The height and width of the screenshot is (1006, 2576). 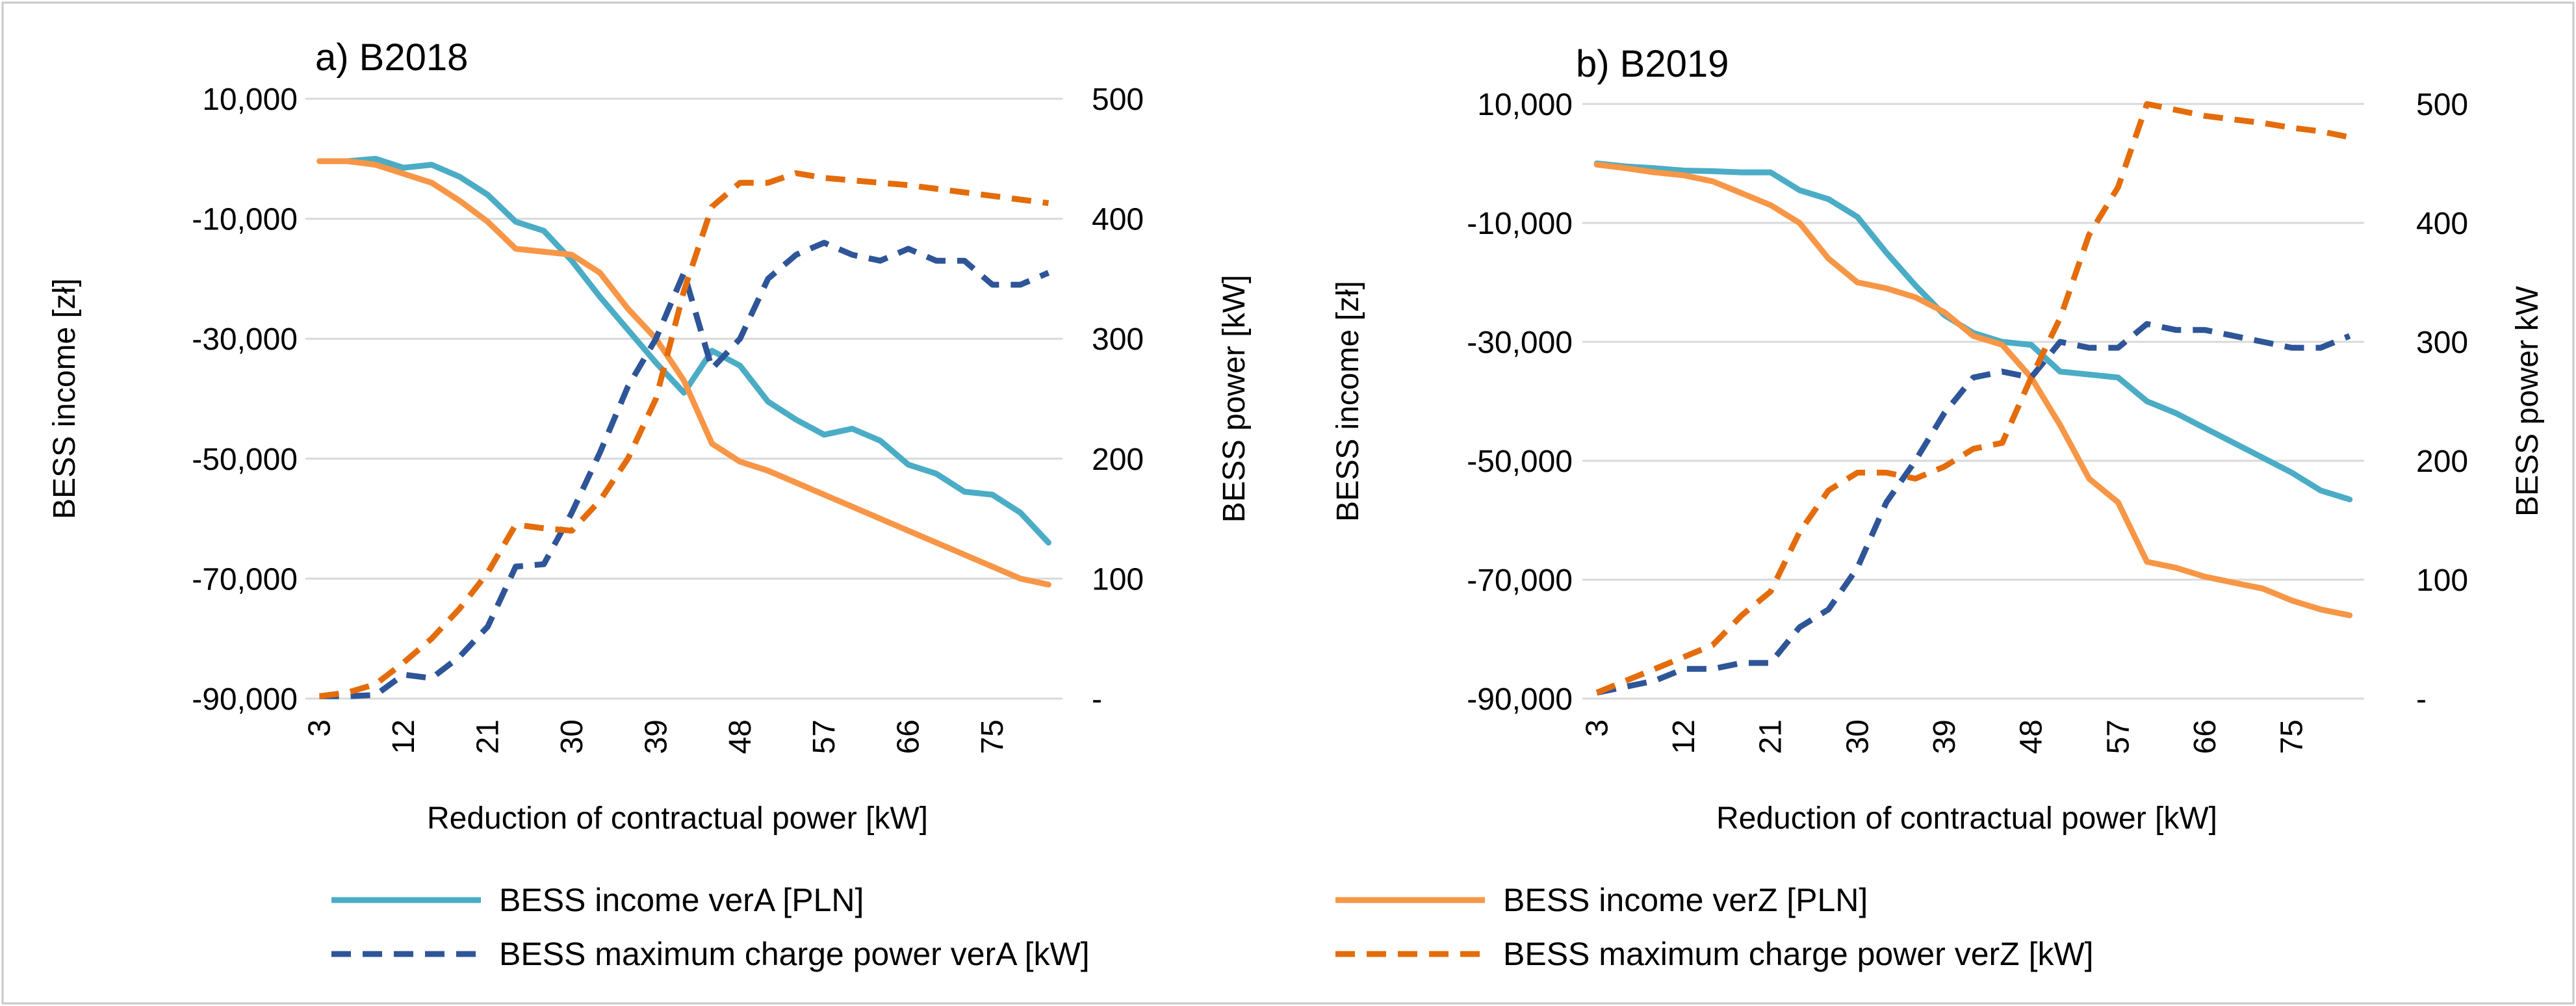 I want to click on legend-item-bess-income-vera-pln: BESS income verA [PLN], so click(x=598, y=900).